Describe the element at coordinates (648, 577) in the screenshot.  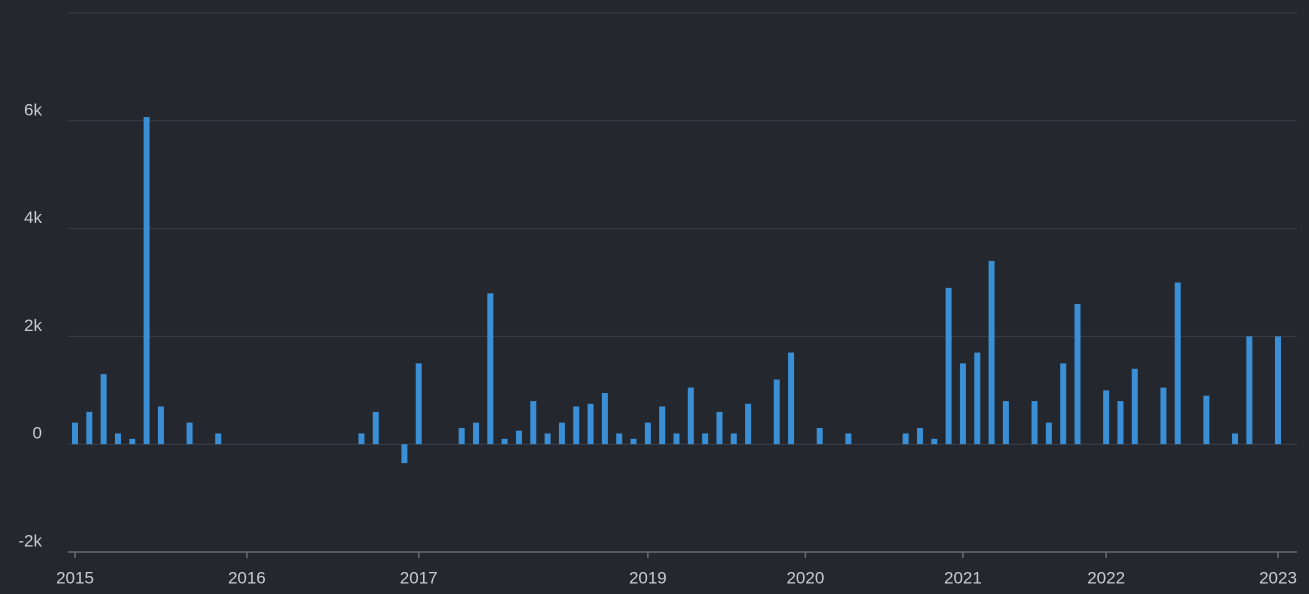
I see `x-tick-label: 2019` at that location.